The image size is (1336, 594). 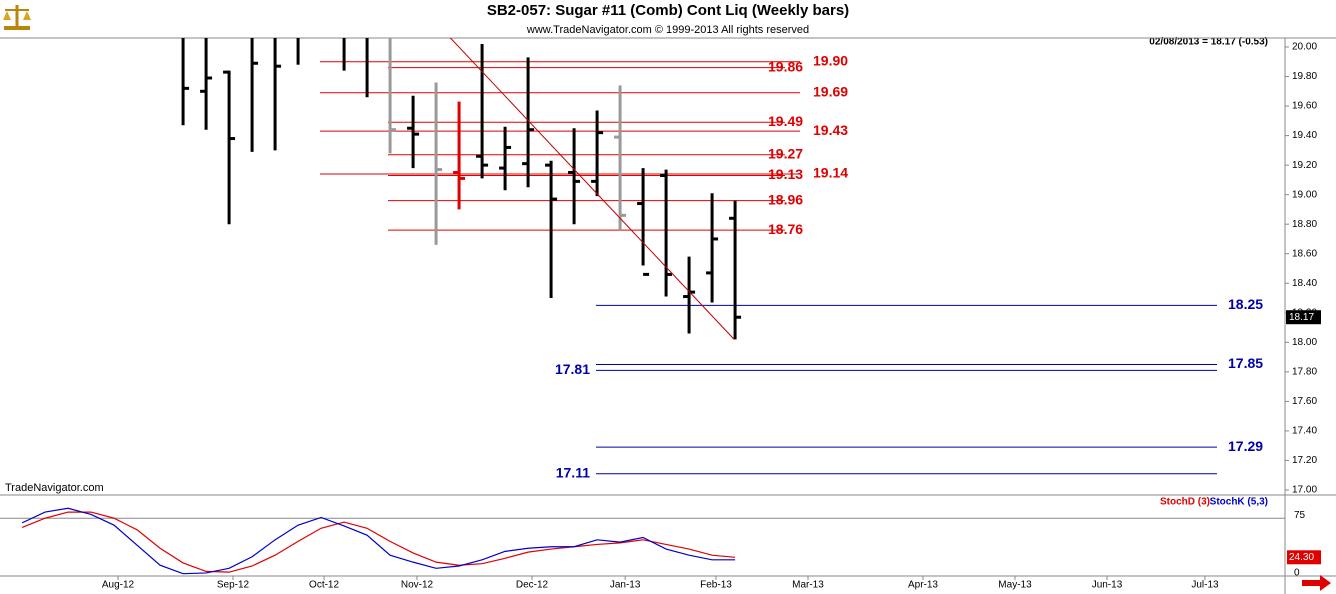 What do you see at coordinates (1304, 342) in the screenshot?
I see `y-tick-label: 18.00` at bounding box center [1304, 342].